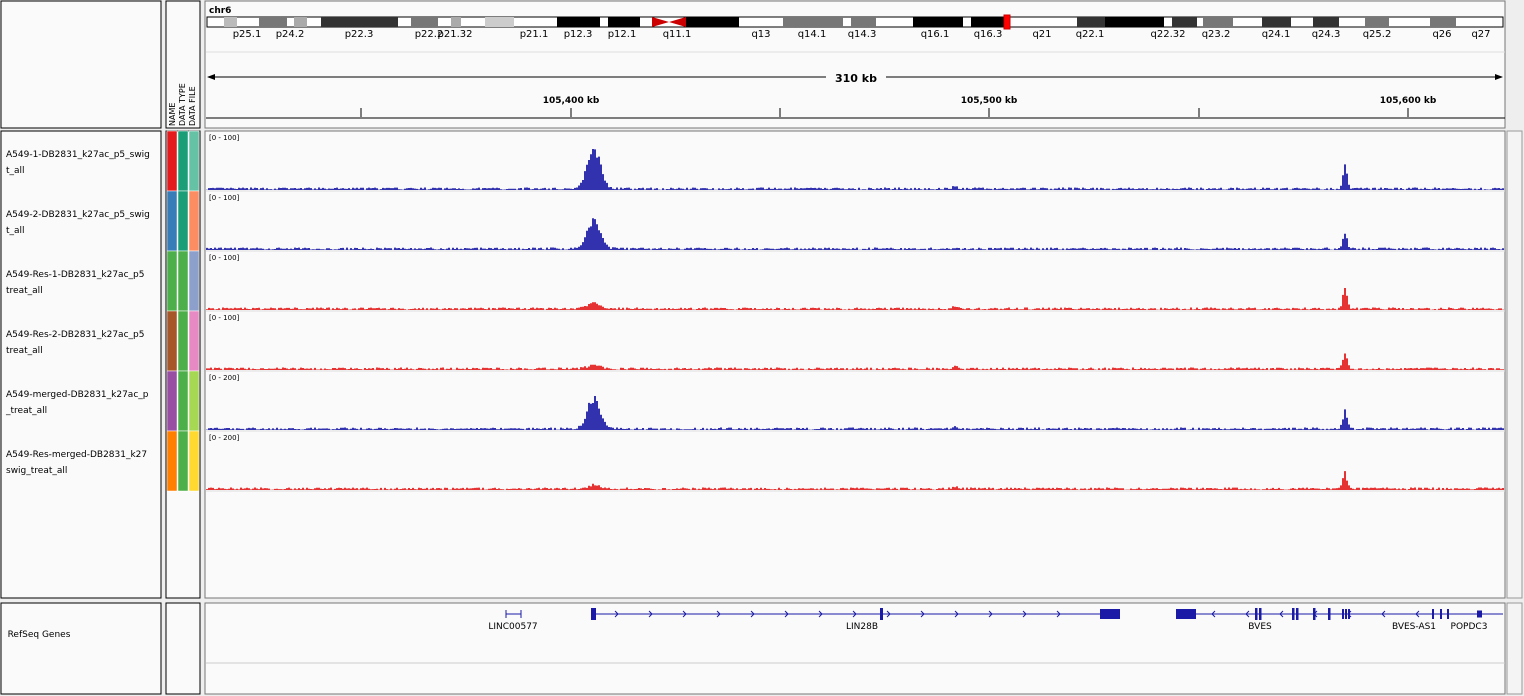 The height and width of the screenshot is (696, 1524). I want to click on ruler-tick-label: 105,600 kb, so click(1408, 101).